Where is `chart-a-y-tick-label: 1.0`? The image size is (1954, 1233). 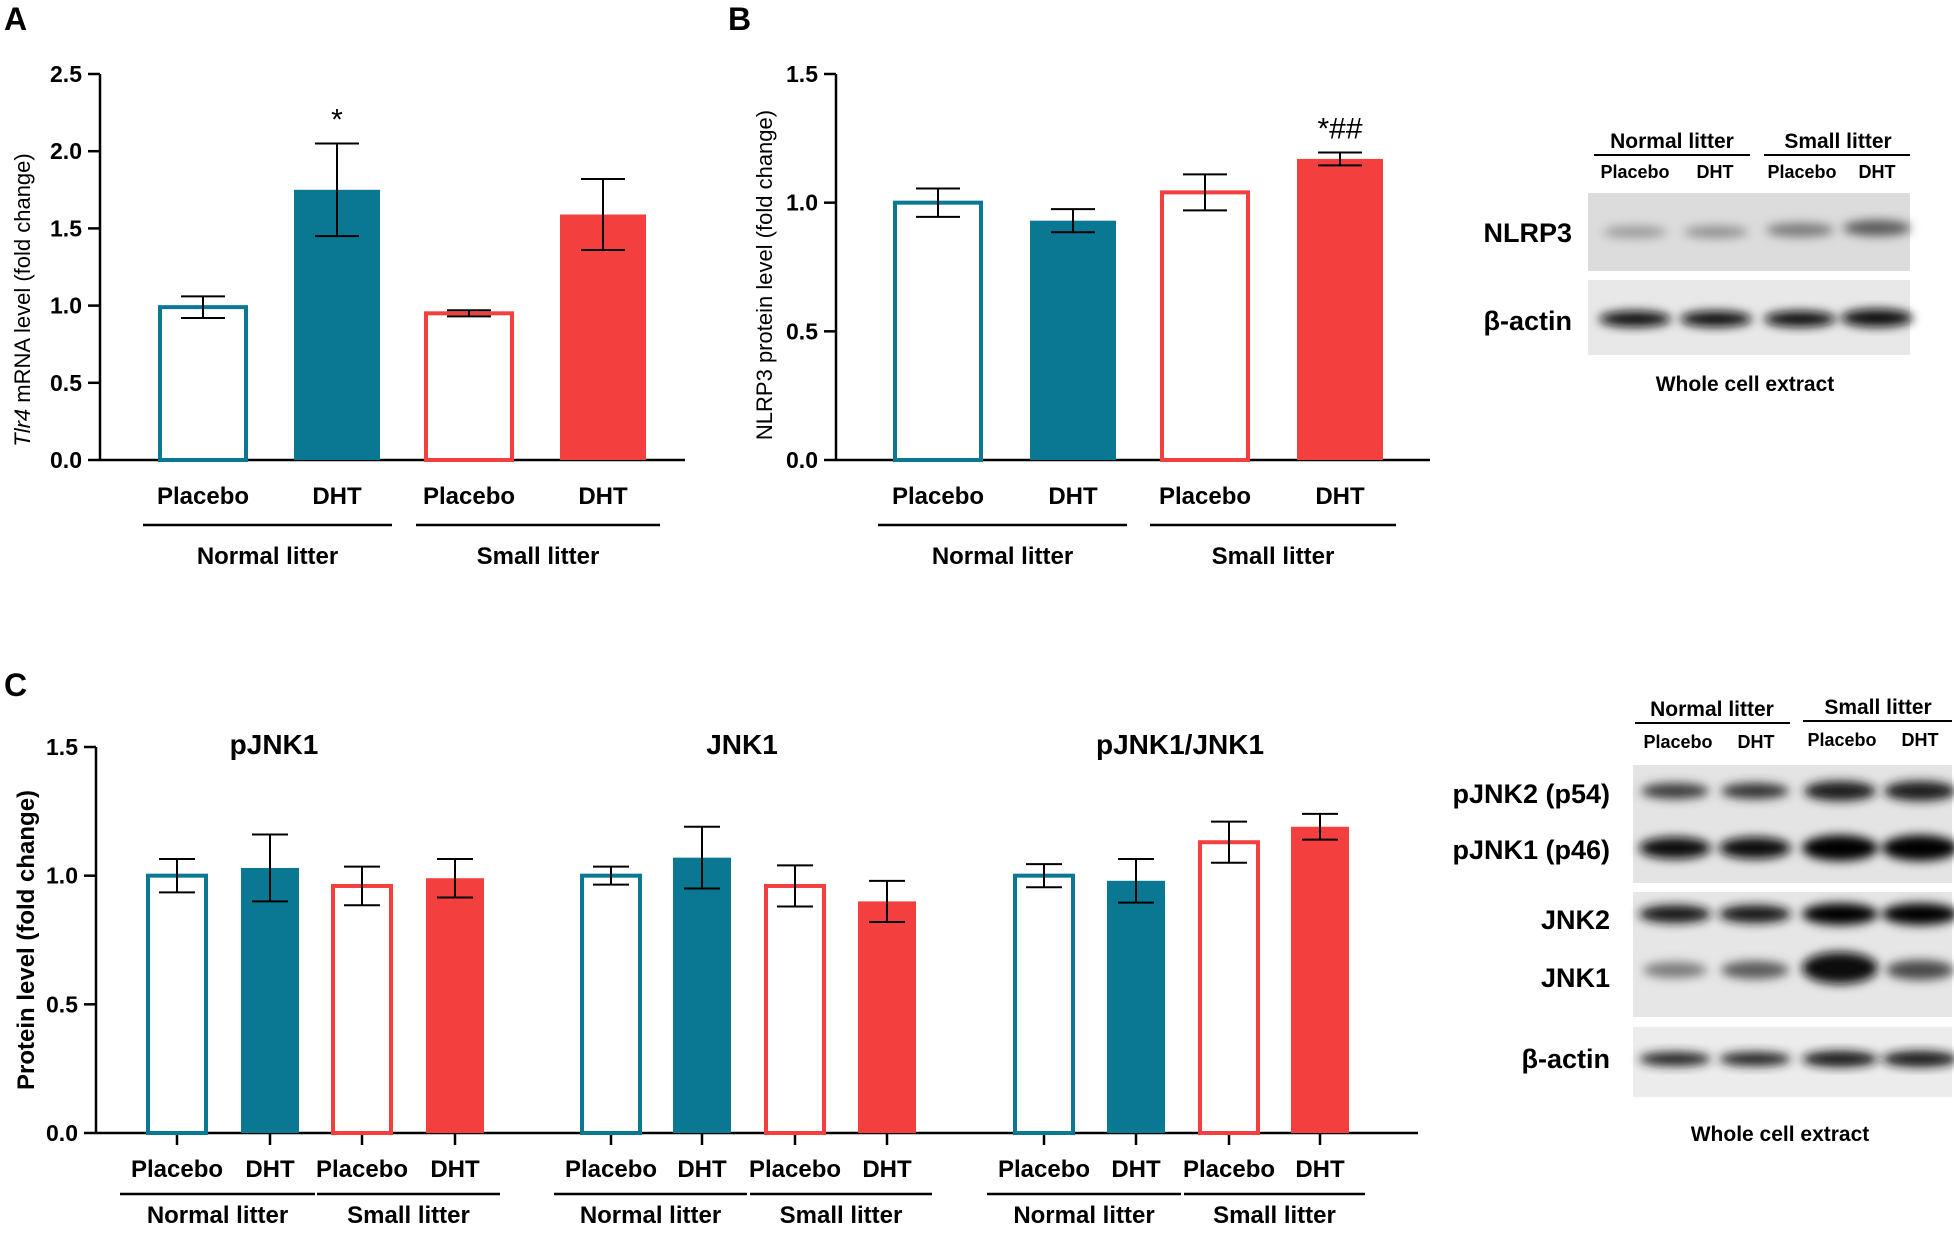 chart-a-y-tick-label: 1.0 is located at coordinates (66, 306).